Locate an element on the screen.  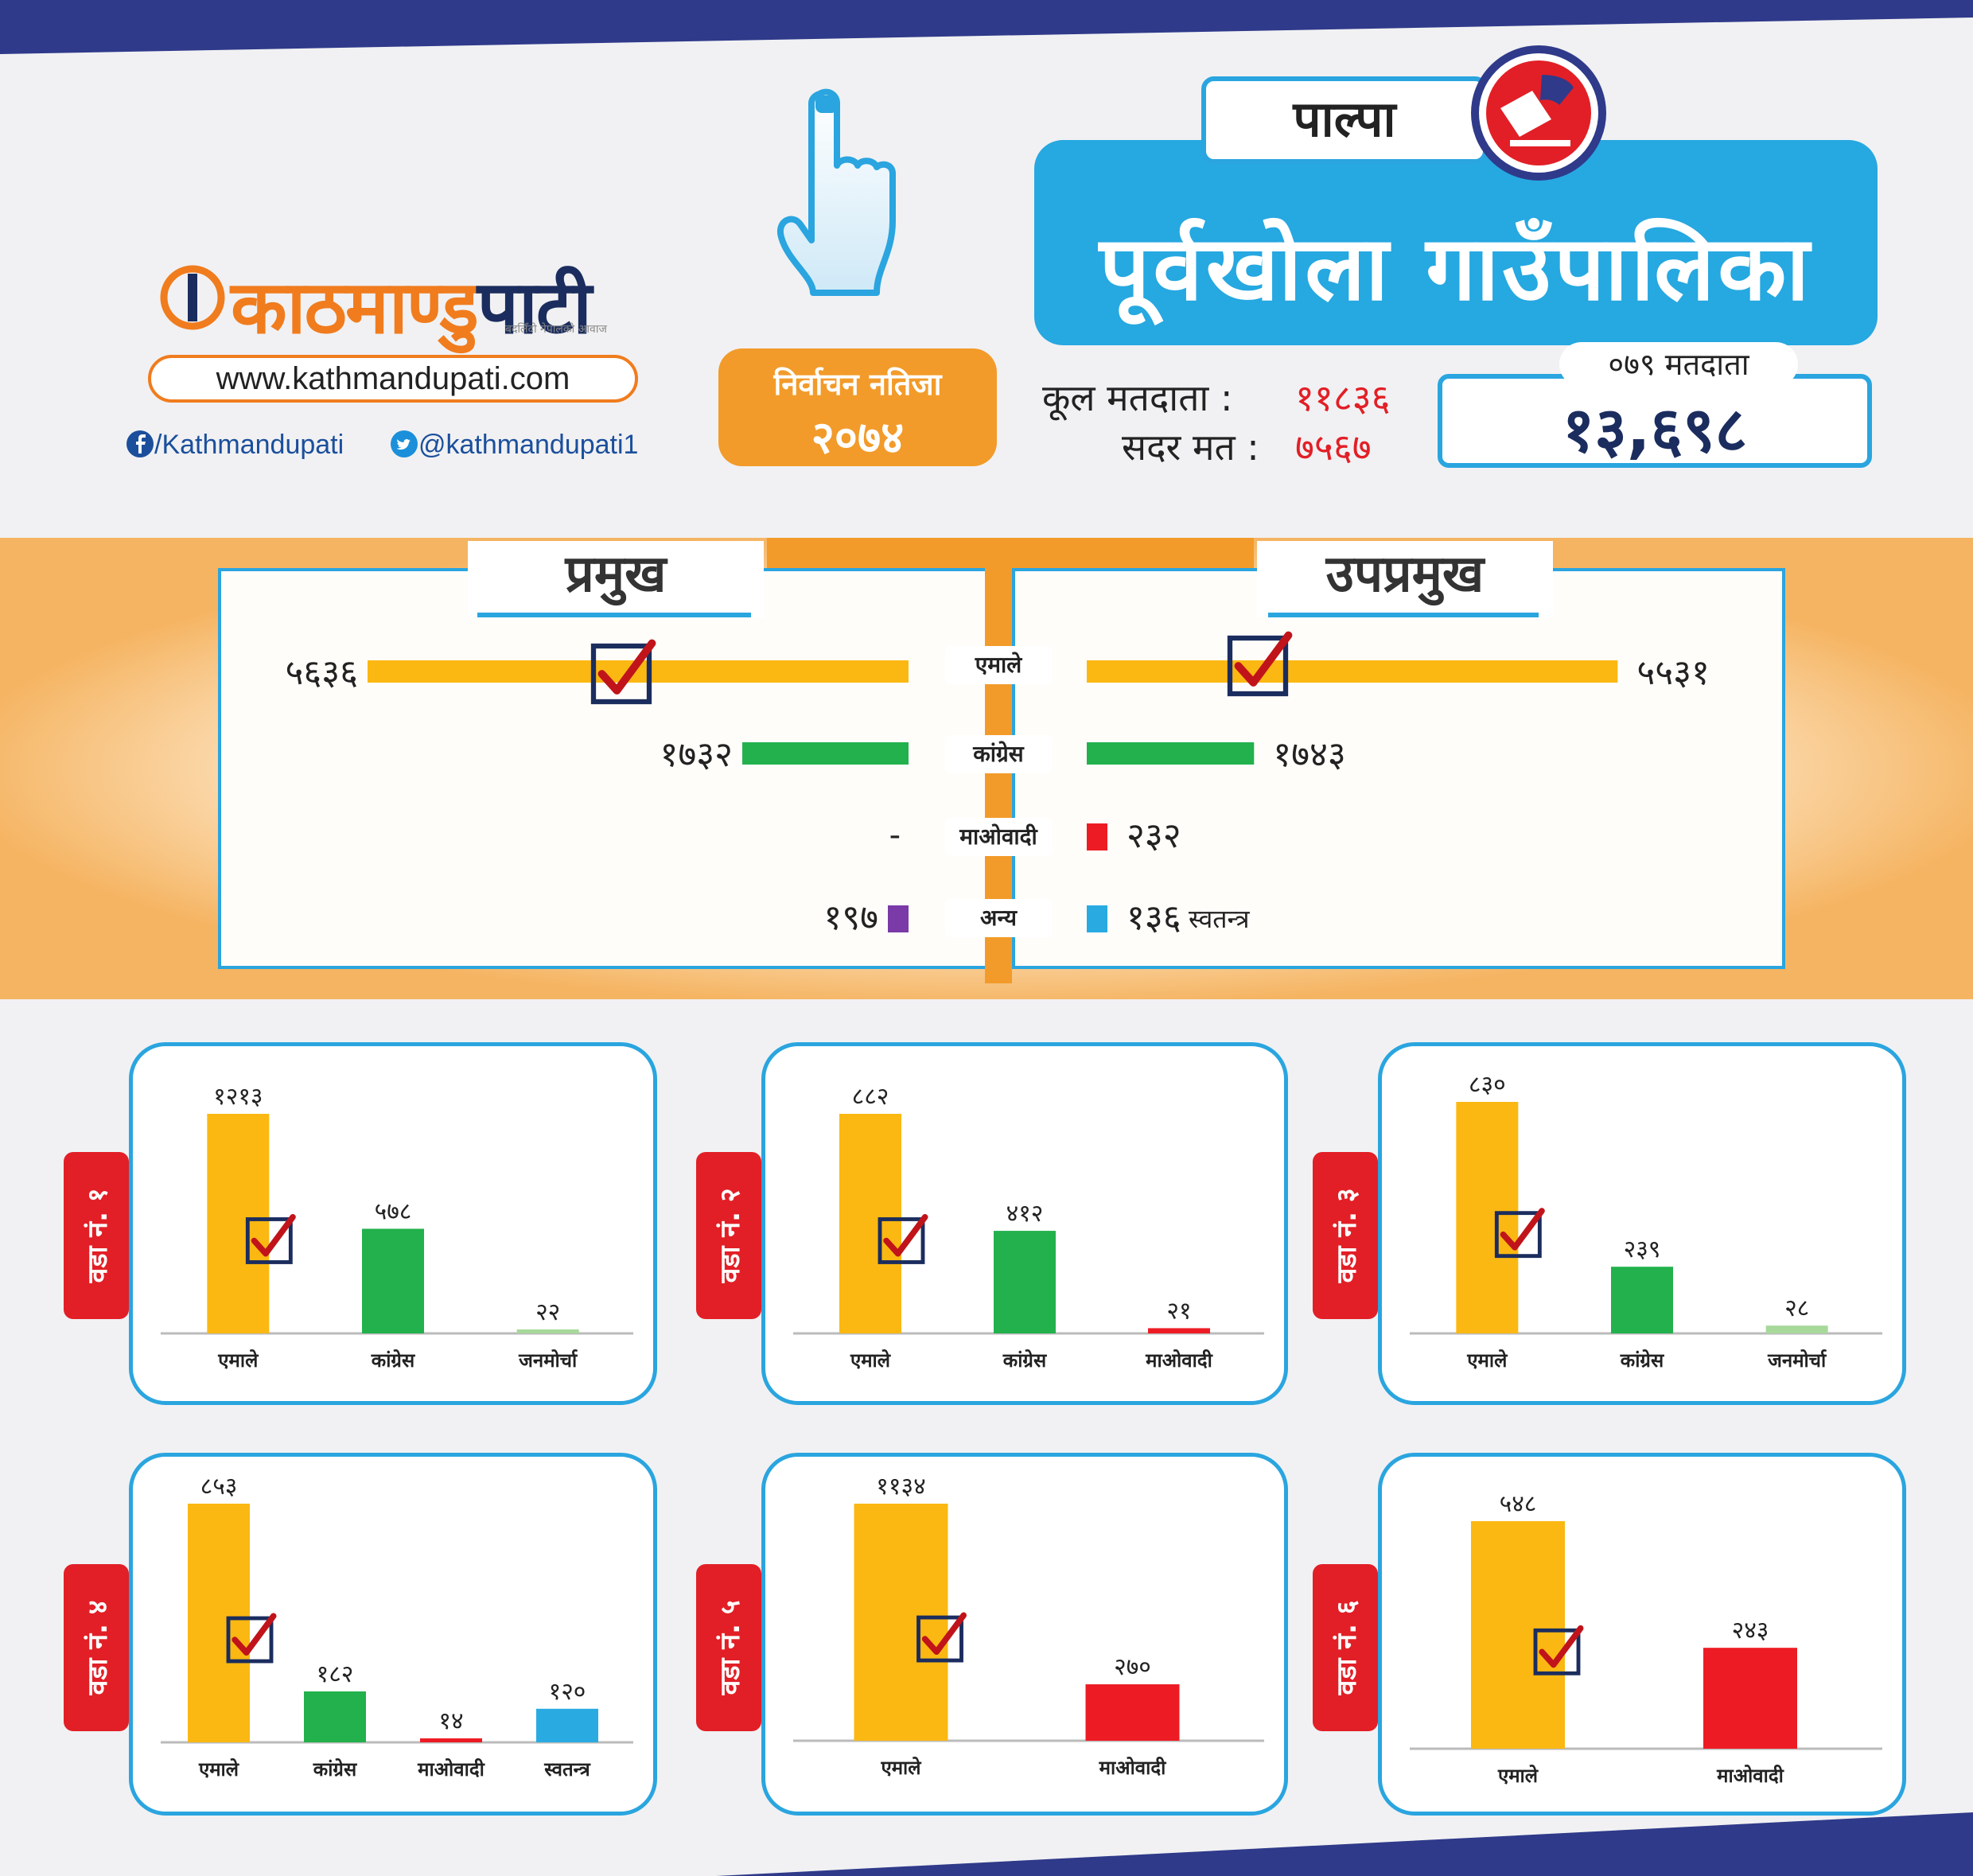
ward1-cat-2: जनमोर्चा is located at coordinates (548, 1361).